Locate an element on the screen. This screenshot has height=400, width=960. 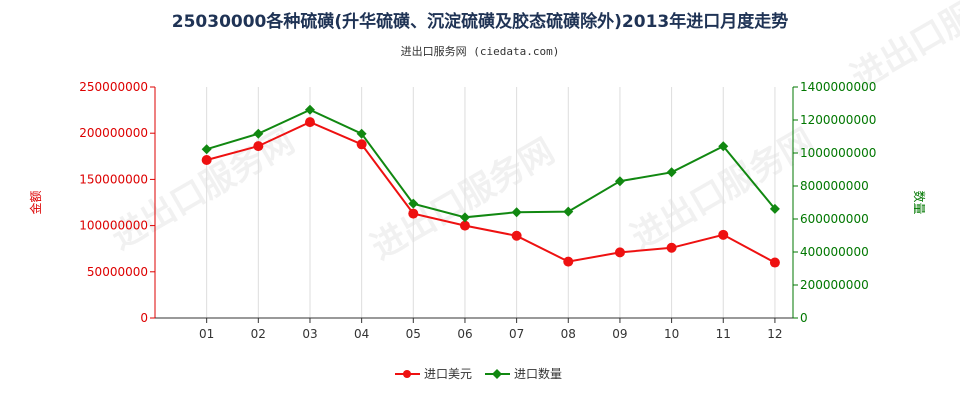
y-right-tick-label-5: 1000000000 is located at coordinates (838, 153).